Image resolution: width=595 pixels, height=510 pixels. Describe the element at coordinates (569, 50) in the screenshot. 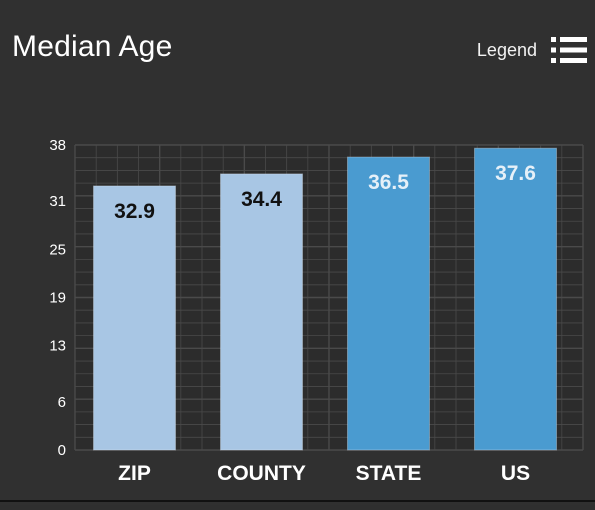

I see `list-icon` at that location.